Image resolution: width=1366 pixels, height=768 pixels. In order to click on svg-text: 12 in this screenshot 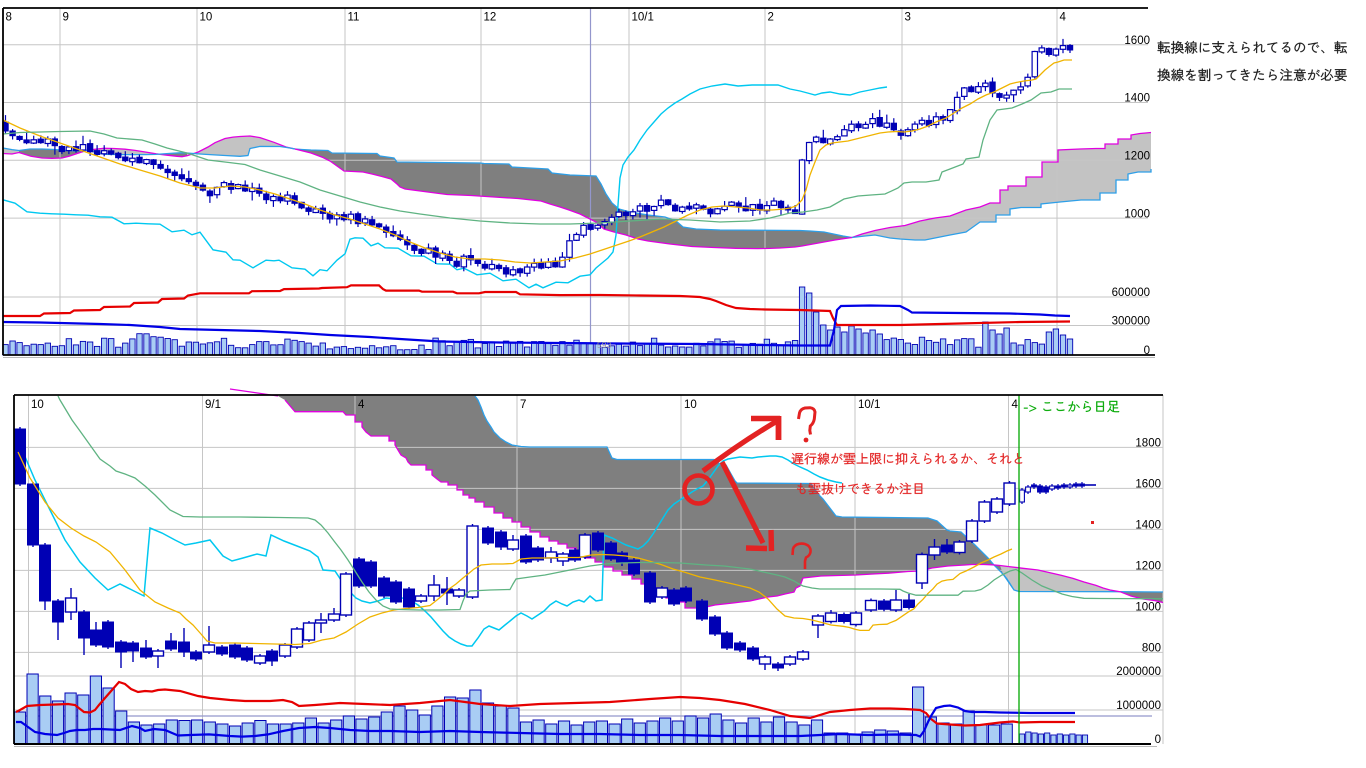, I will do `click(490, 18)`.